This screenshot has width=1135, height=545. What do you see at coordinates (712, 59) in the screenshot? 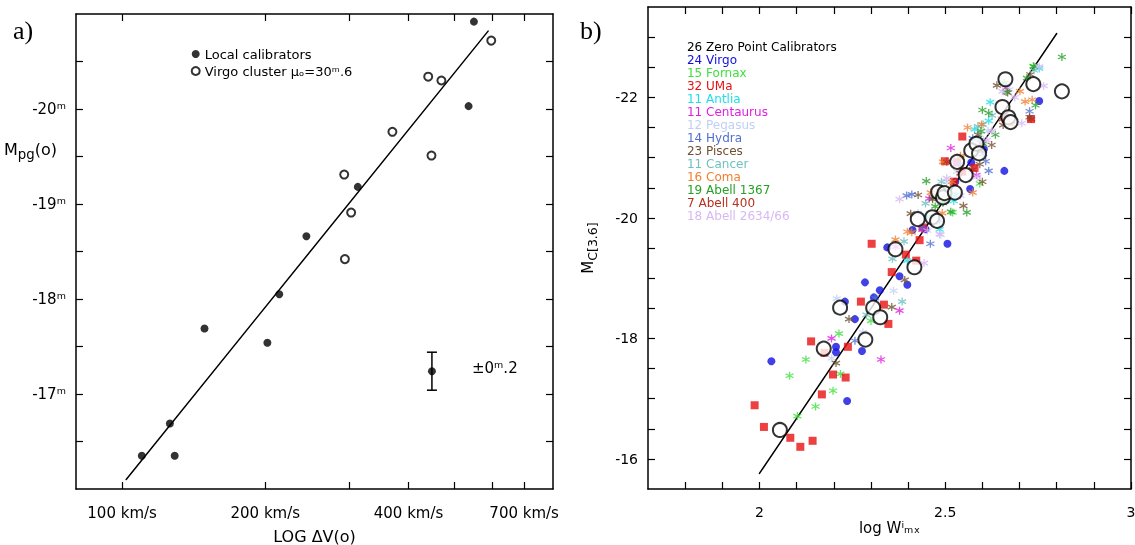
I see `text: 24 Virgo` at bounding box center [712, 59].